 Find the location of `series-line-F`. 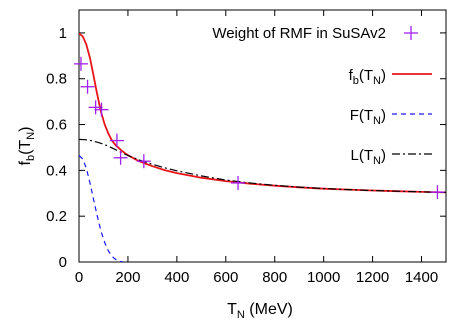

series-line-F is located at coordinates (101, 208).